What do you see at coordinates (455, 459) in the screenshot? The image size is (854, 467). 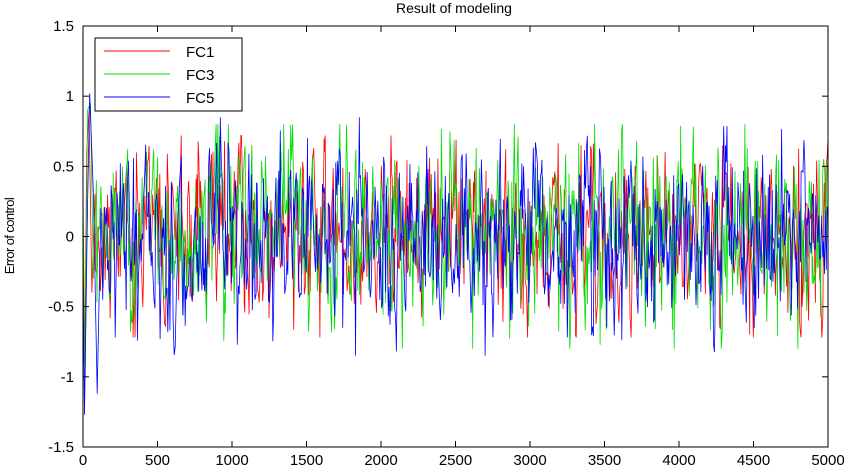 I see `x-tick-label: 2500` at bounding box center [455, 459].